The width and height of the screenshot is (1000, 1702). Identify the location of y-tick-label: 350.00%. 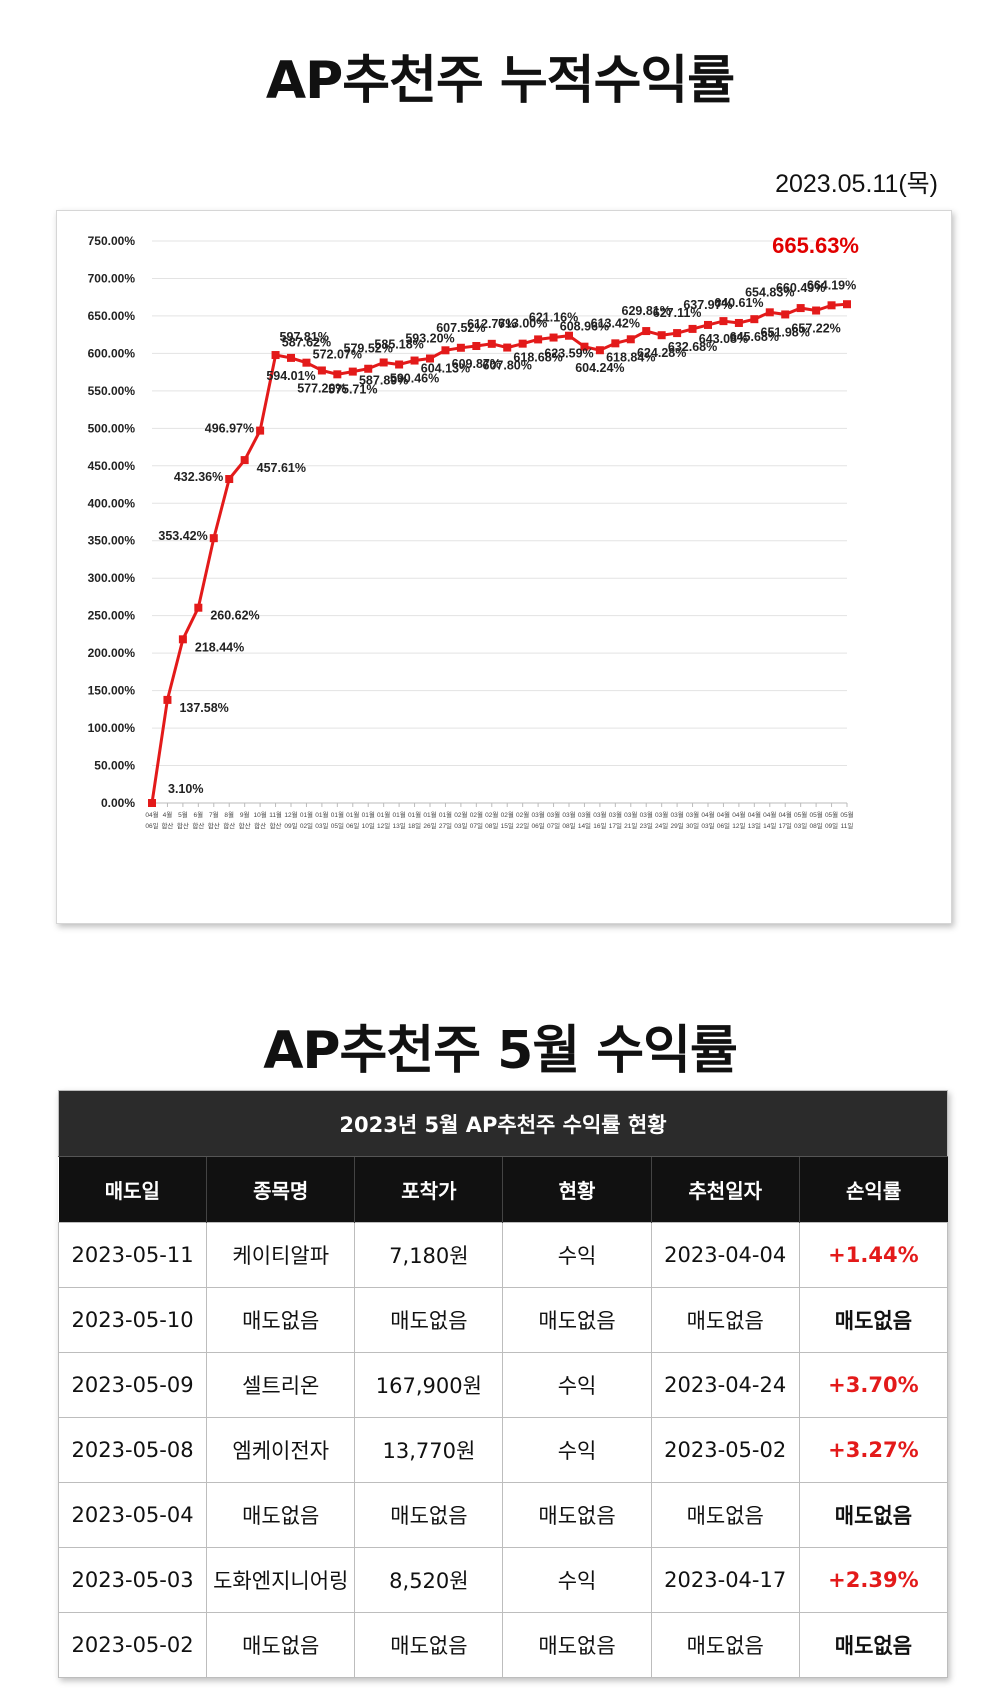
(112, 541).